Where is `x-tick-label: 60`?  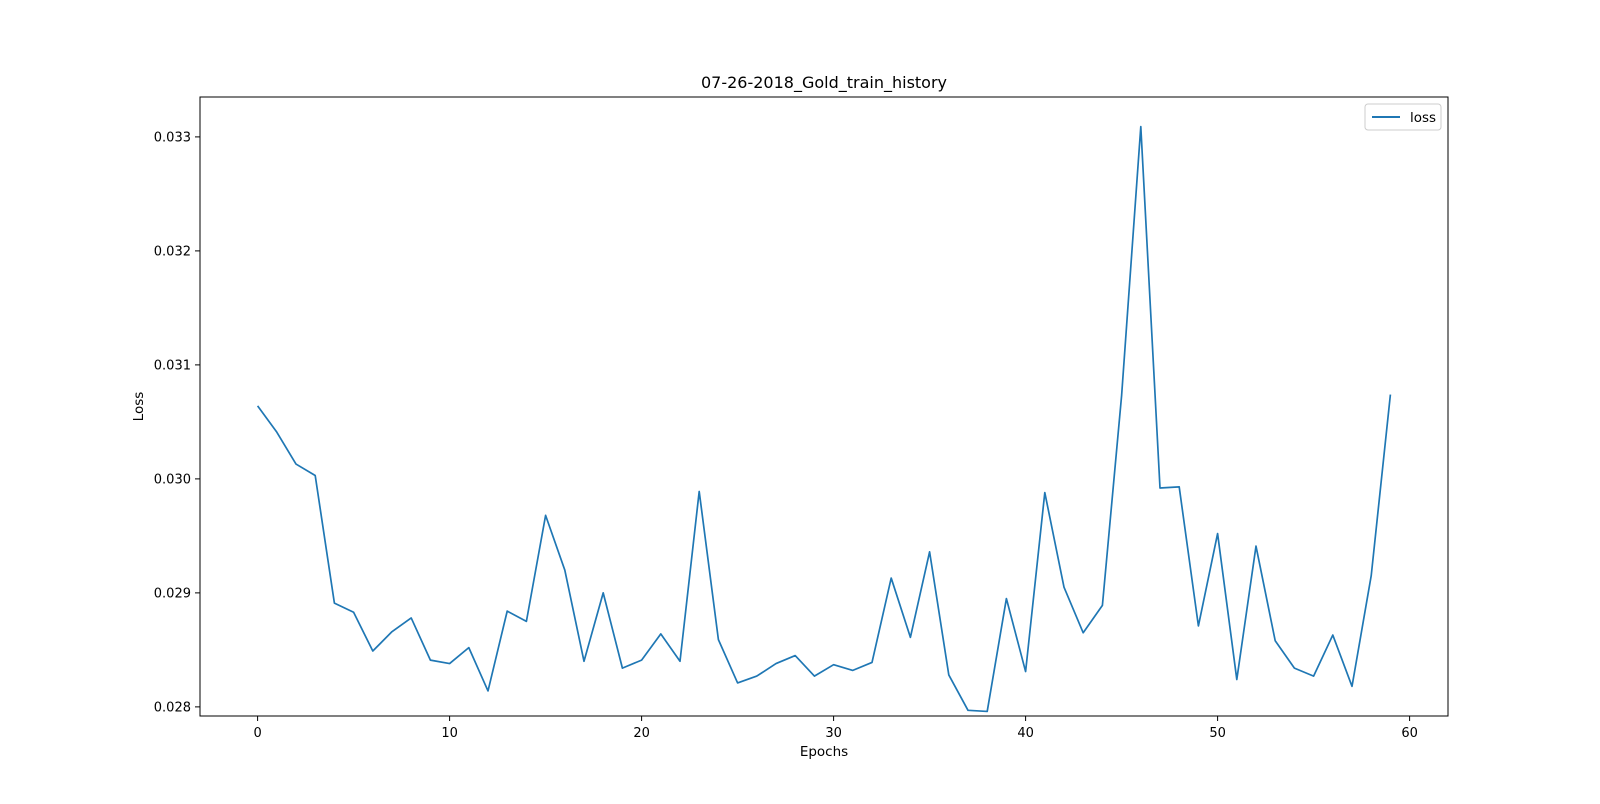 x-tick-label: 60 is located at coordinates (1409, 733).